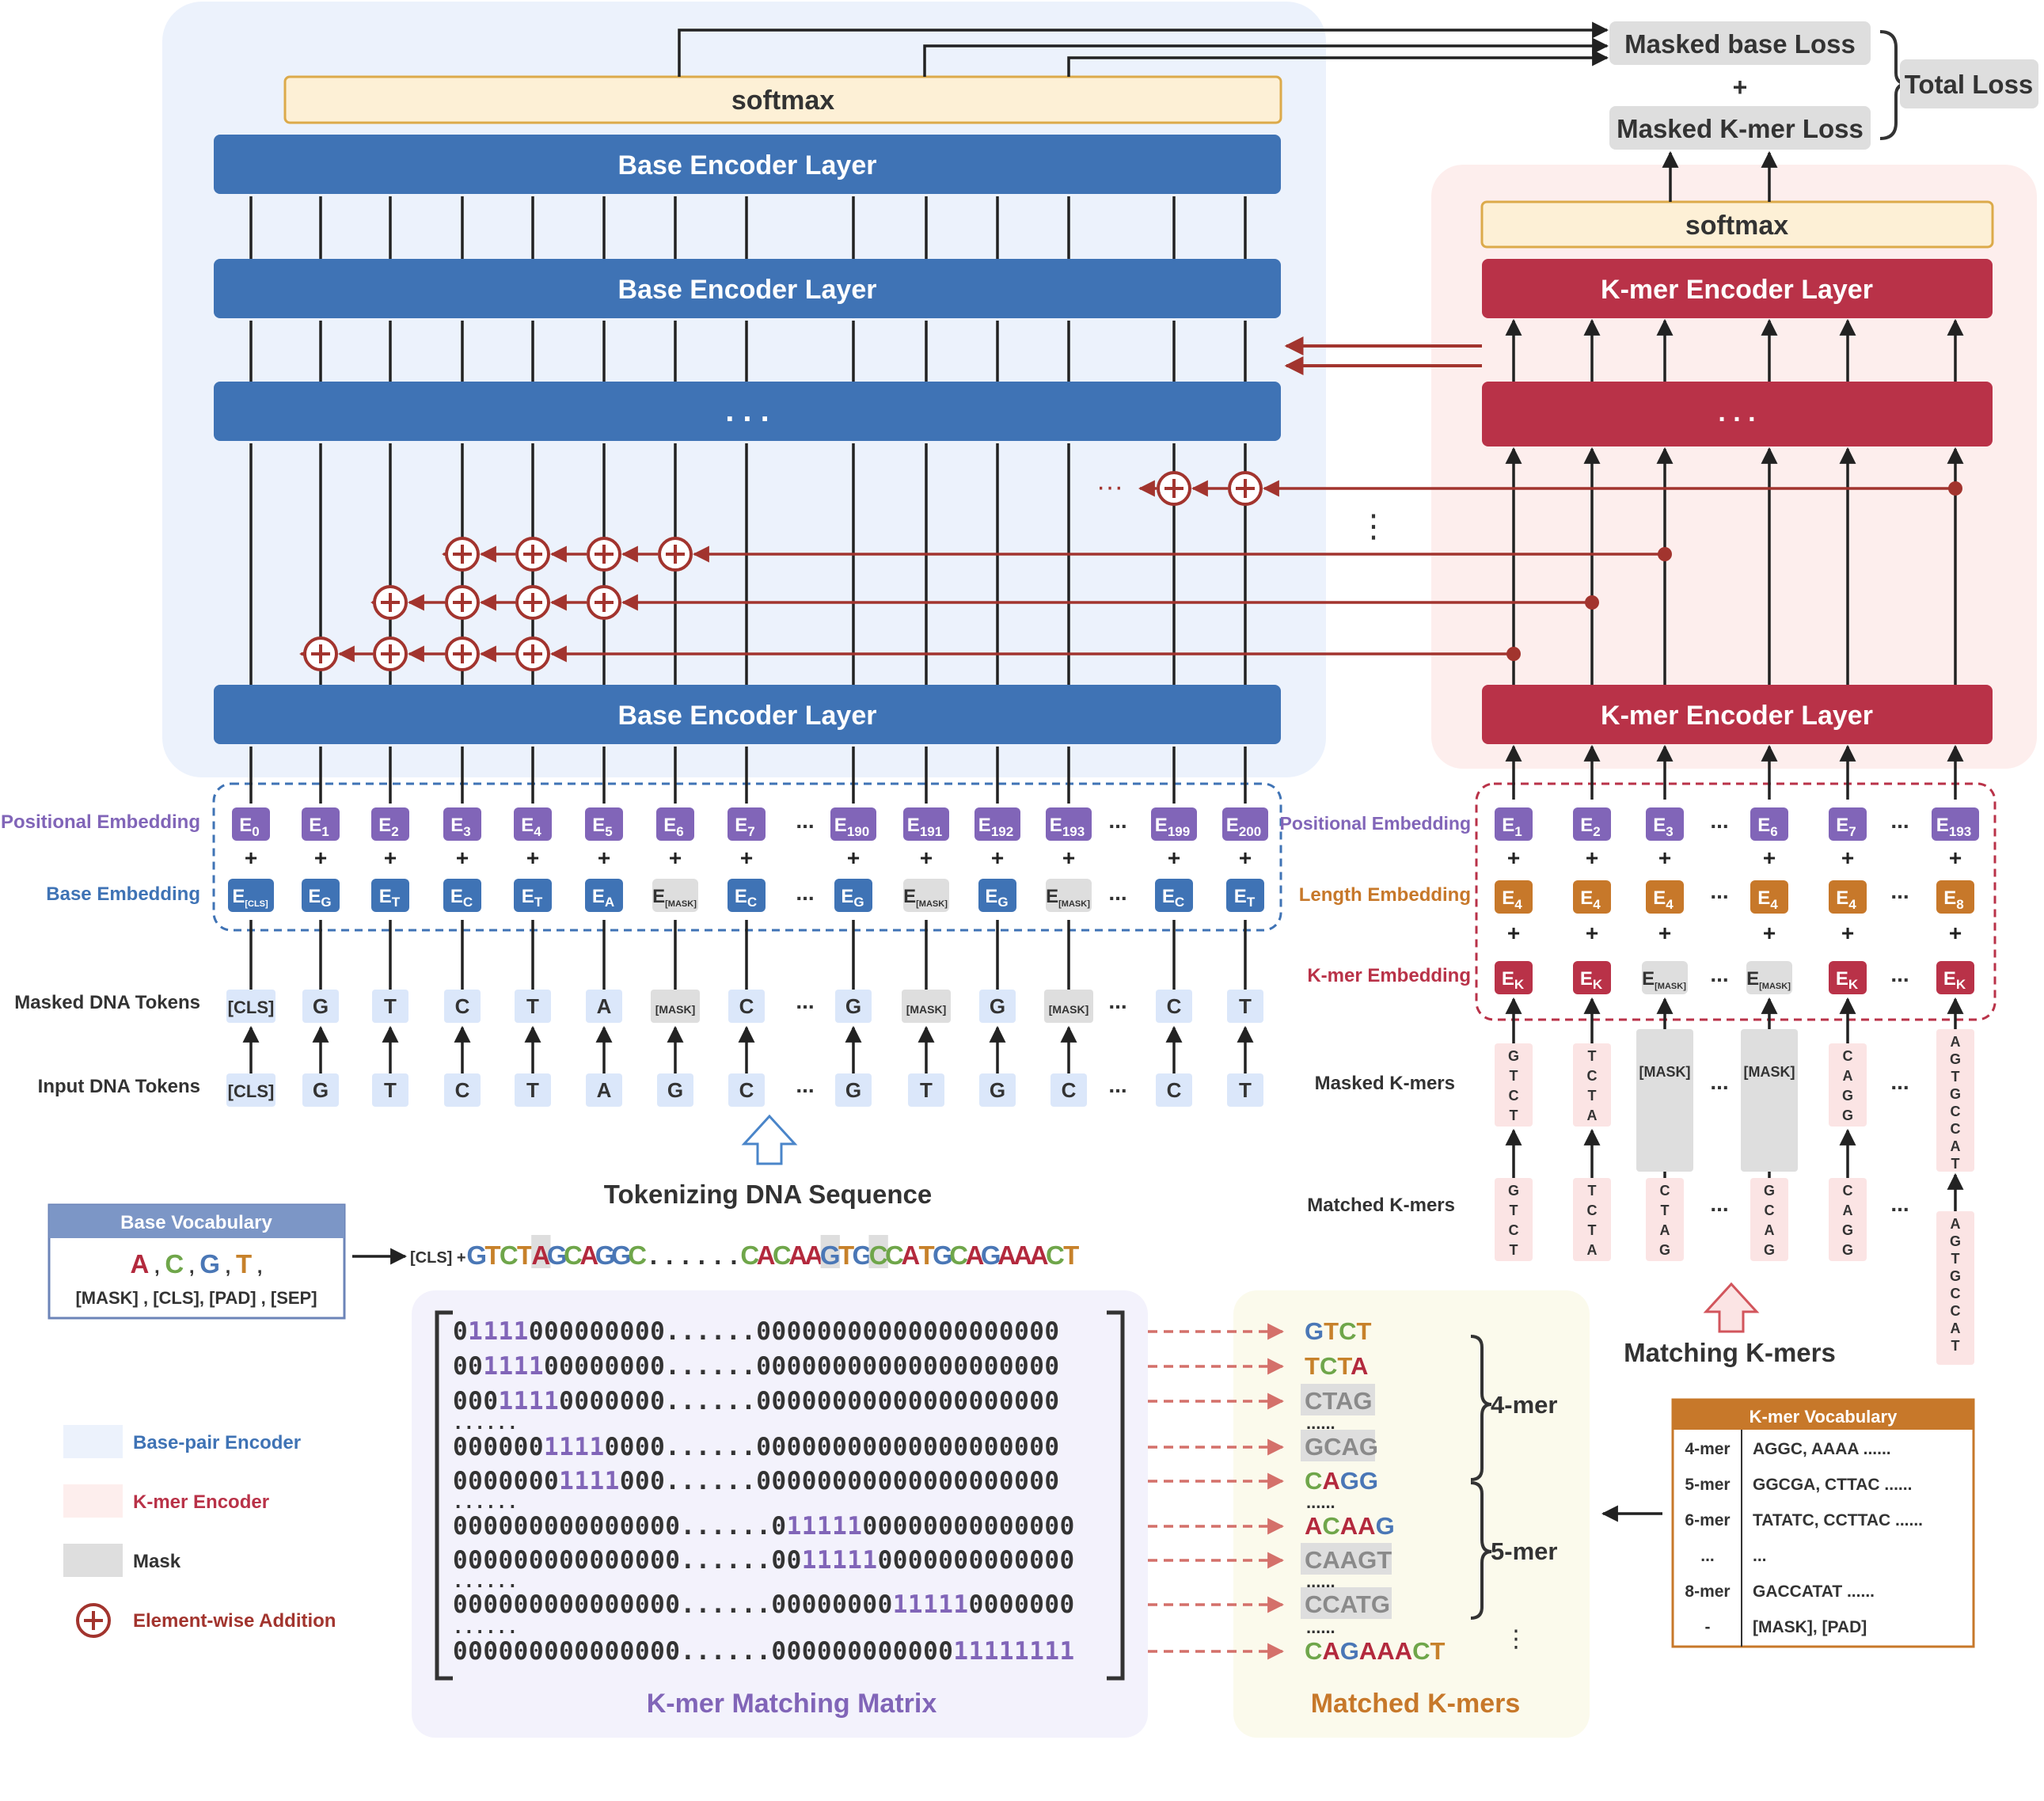  Describe the element at coordinates (780, 1514) in the screenshot. I see `matrix-region` at that location.